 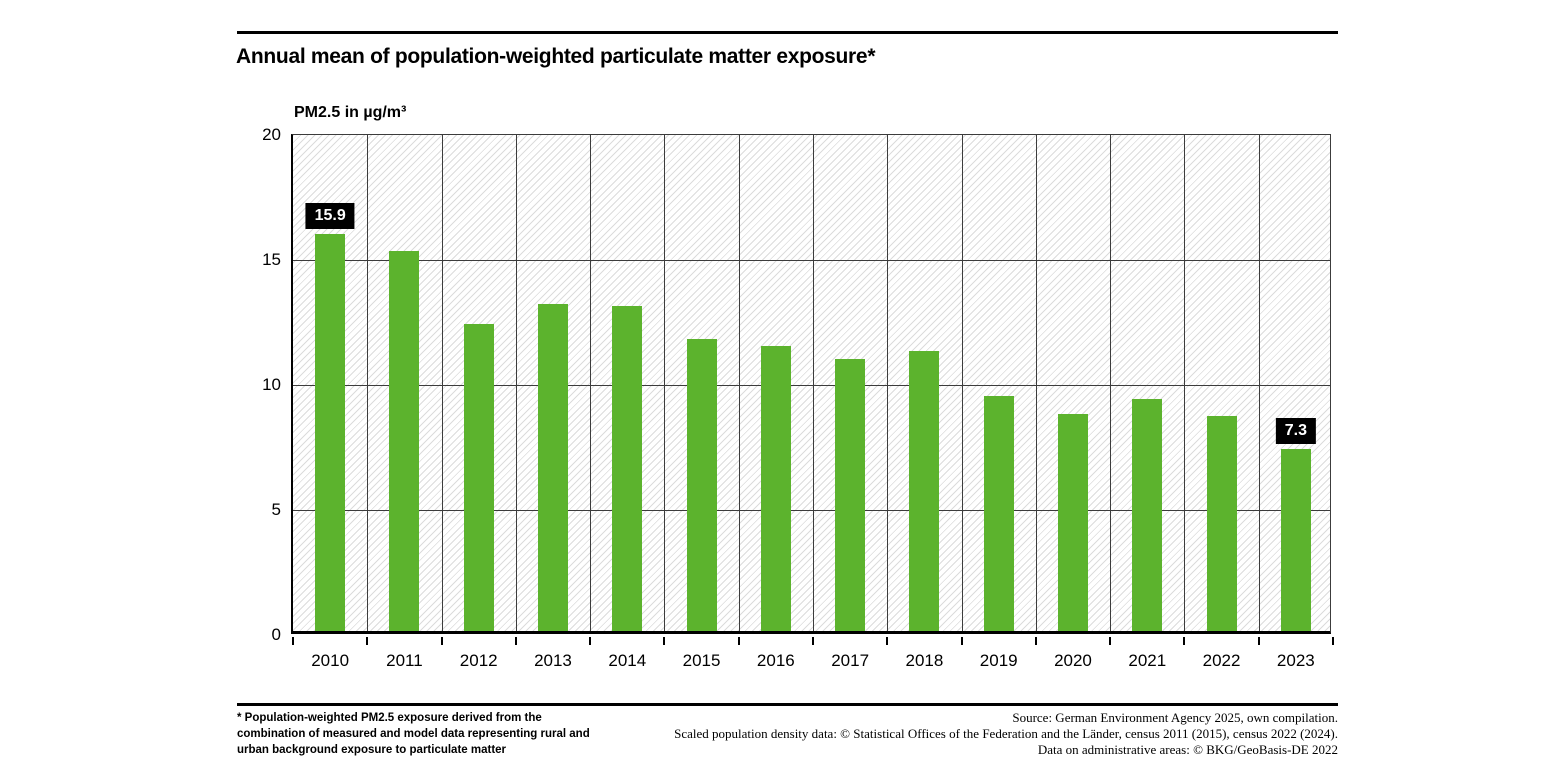 What do you see at coordinates (787, 32) in the screenshot?
I see `top-rule` at bounding box center [787, 32].